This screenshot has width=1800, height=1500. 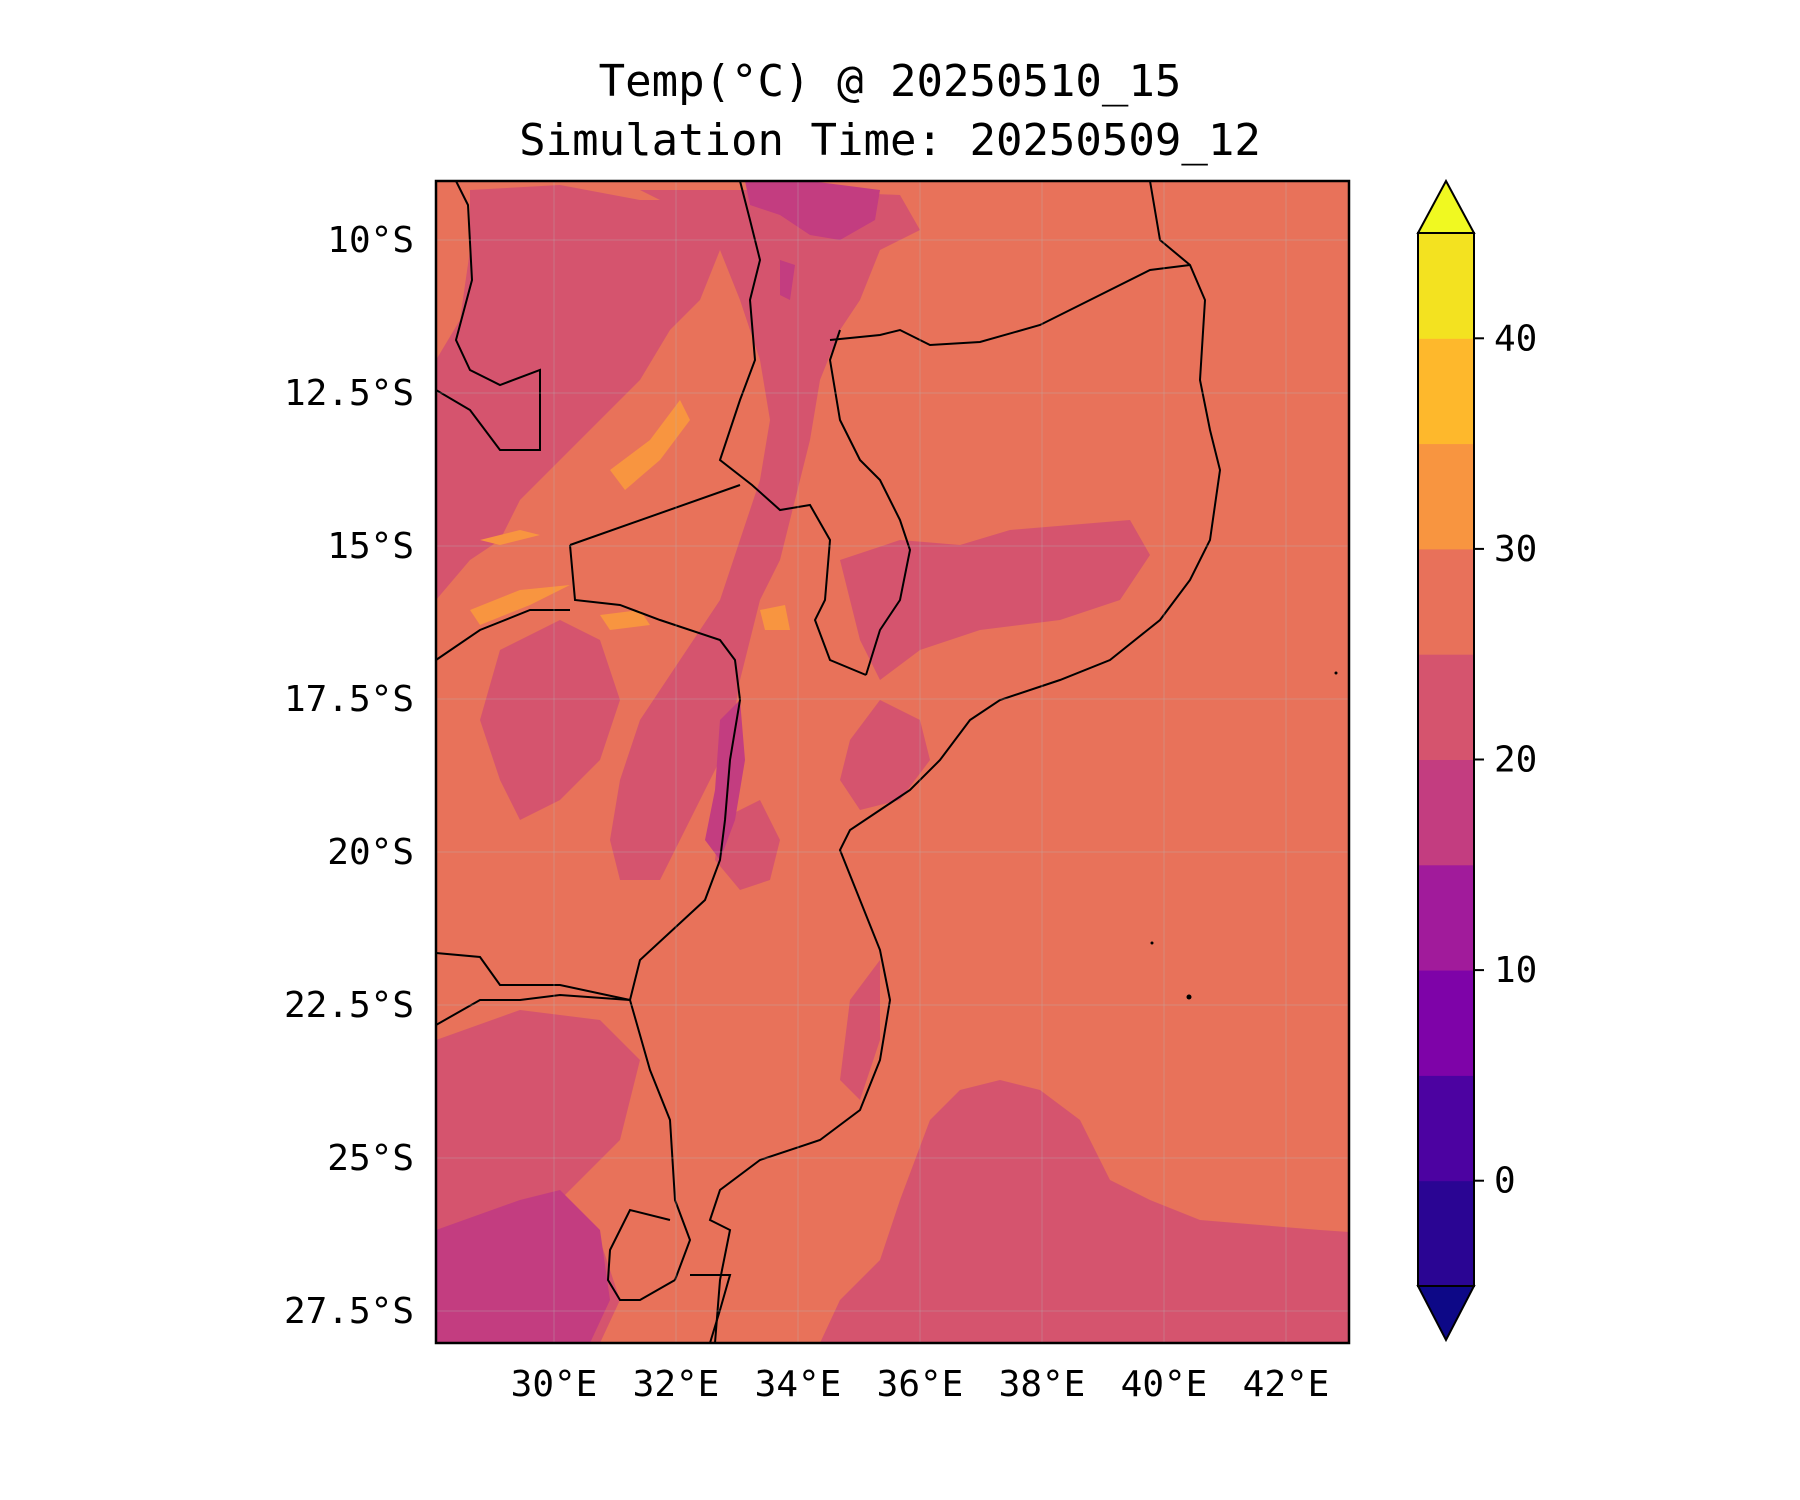 What do you see at coordinates (676, 1384) in the screenshot?
I see `lon-tick-label: 32°E` at bounding box center [676, 1384].